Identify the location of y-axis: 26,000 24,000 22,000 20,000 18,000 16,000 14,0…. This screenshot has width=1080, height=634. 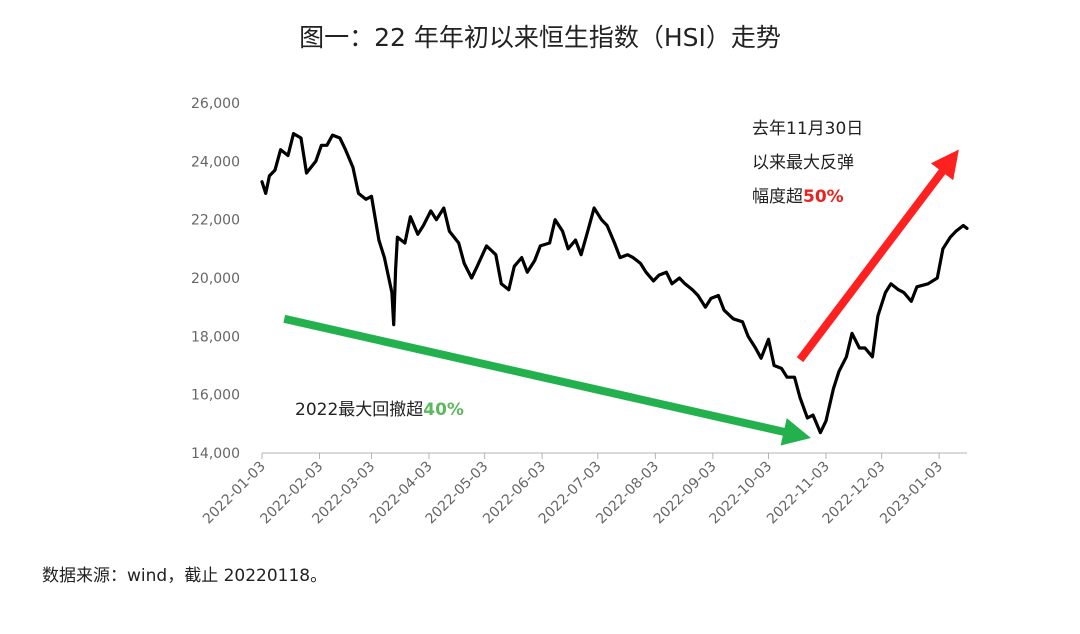
(215, 279).